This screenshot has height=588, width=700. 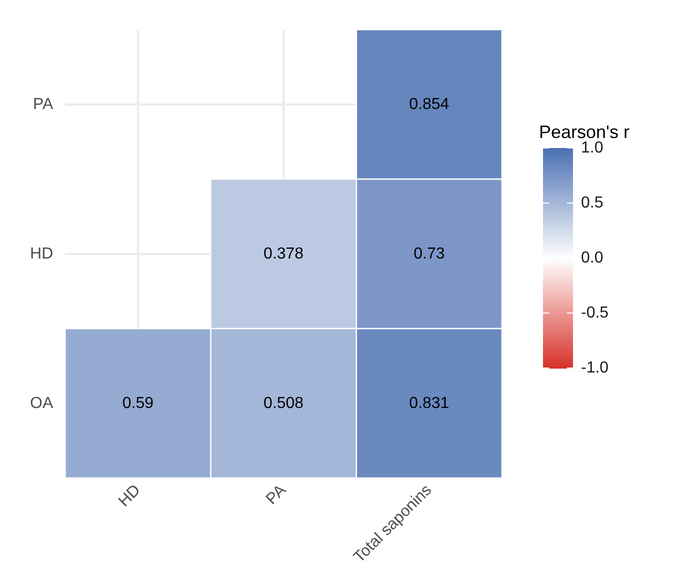 What do you see at coordinates (429, 403) in the screenshot?
I see `data-label: 0.831` at bounding box center [429, 403].